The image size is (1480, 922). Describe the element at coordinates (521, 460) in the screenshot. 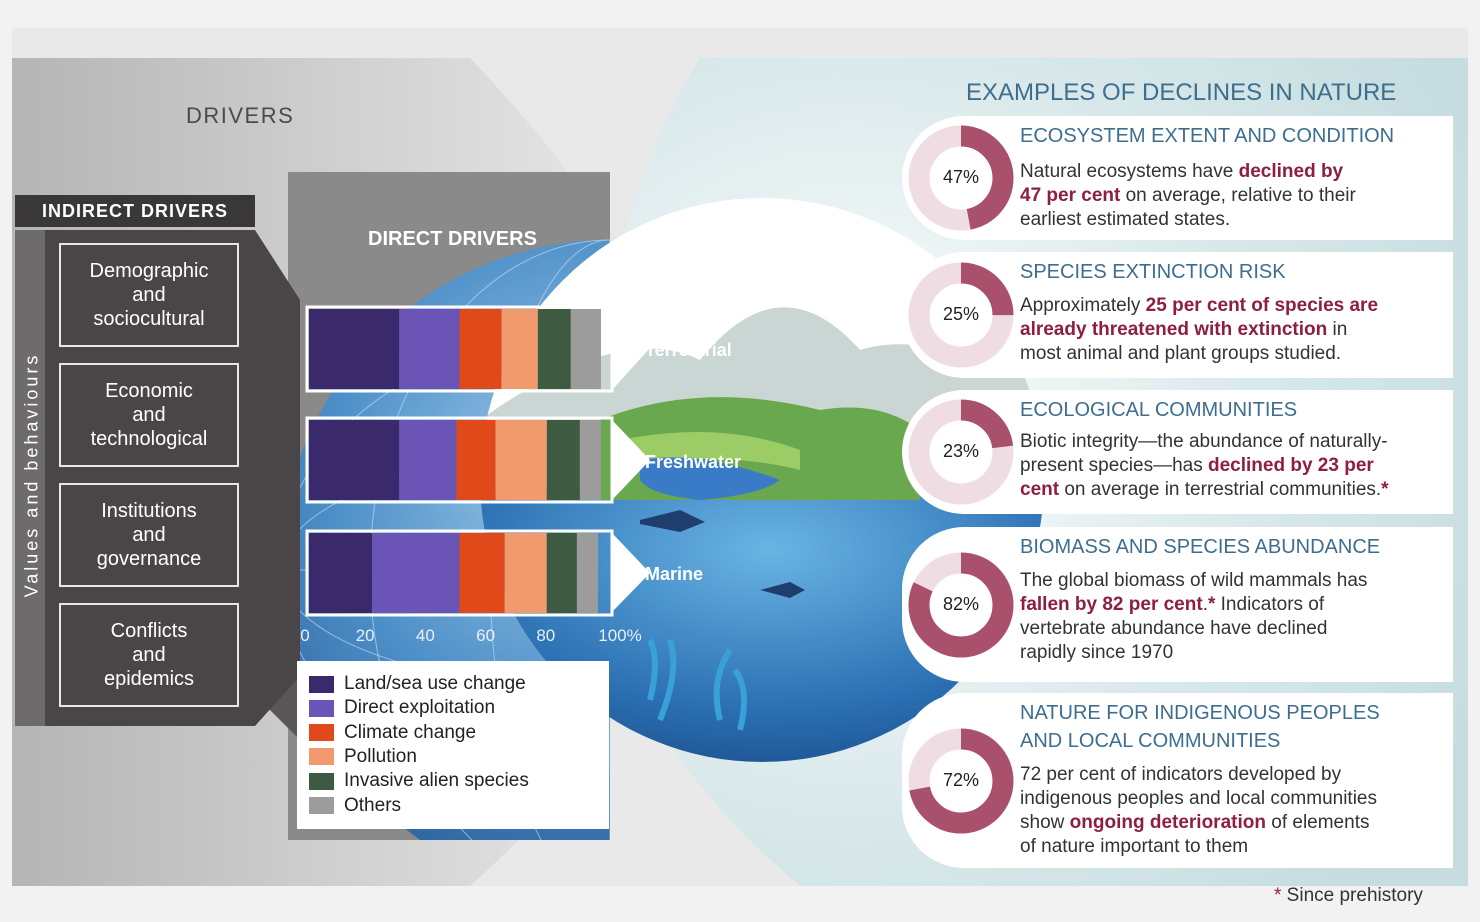

I see `bar-freshwater-pollution` at that location.